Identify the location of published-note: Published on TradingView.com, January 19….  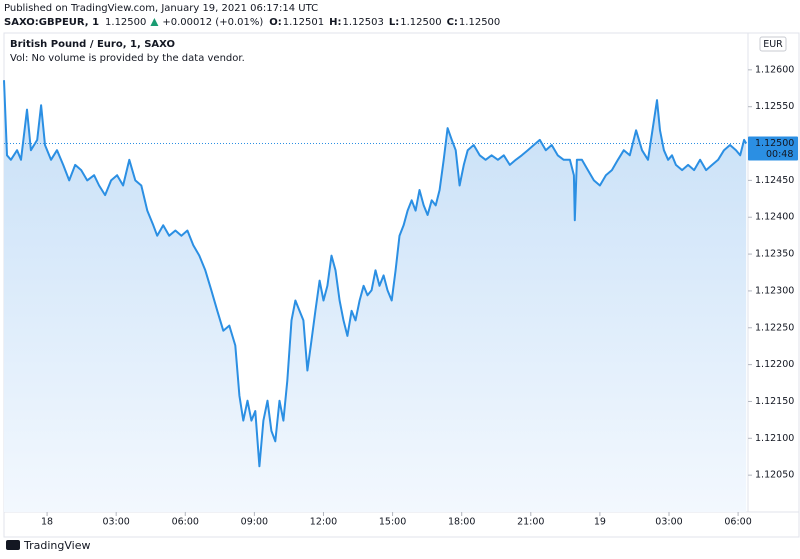
(161, 8).